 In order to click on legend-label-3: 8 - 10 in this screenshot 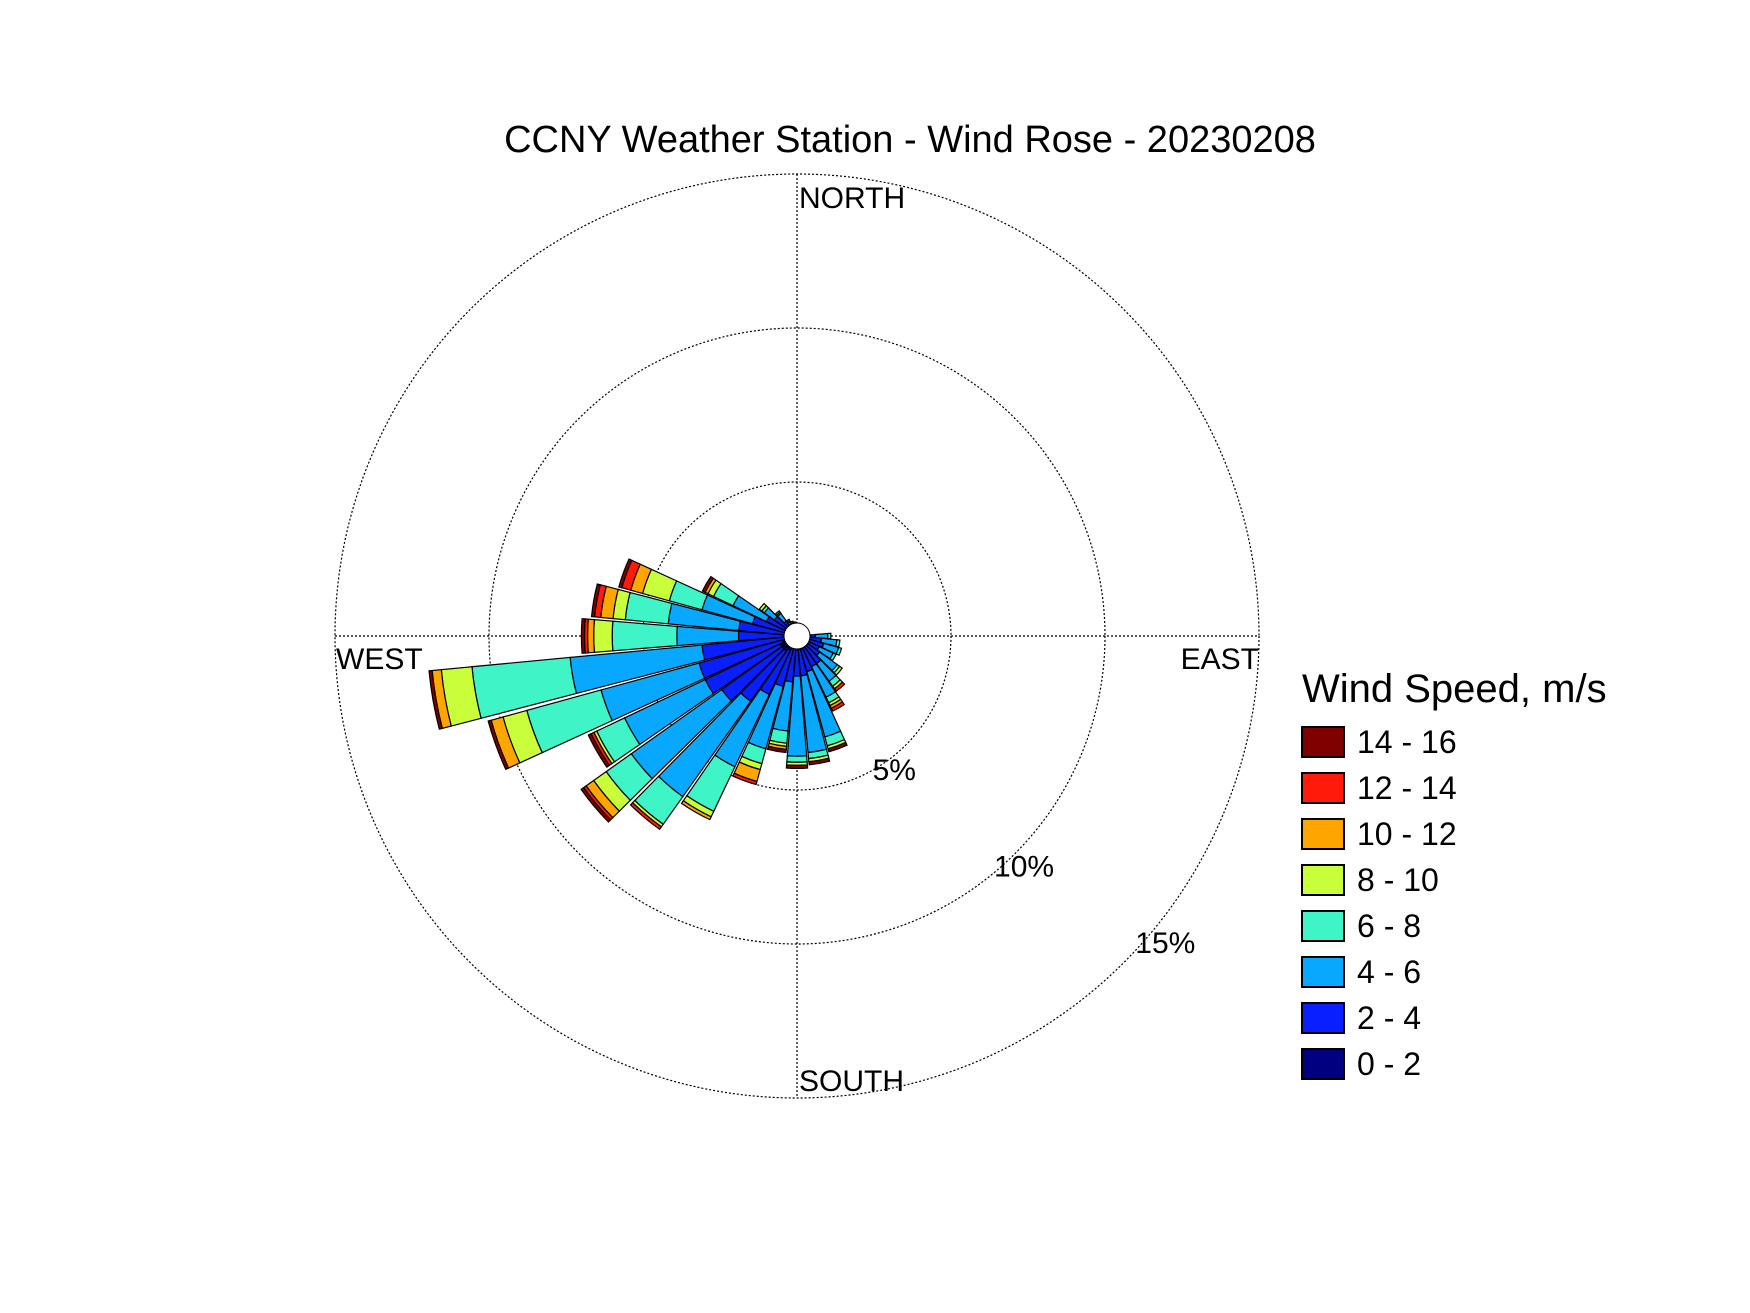, I will do `click(1398, 880)`.